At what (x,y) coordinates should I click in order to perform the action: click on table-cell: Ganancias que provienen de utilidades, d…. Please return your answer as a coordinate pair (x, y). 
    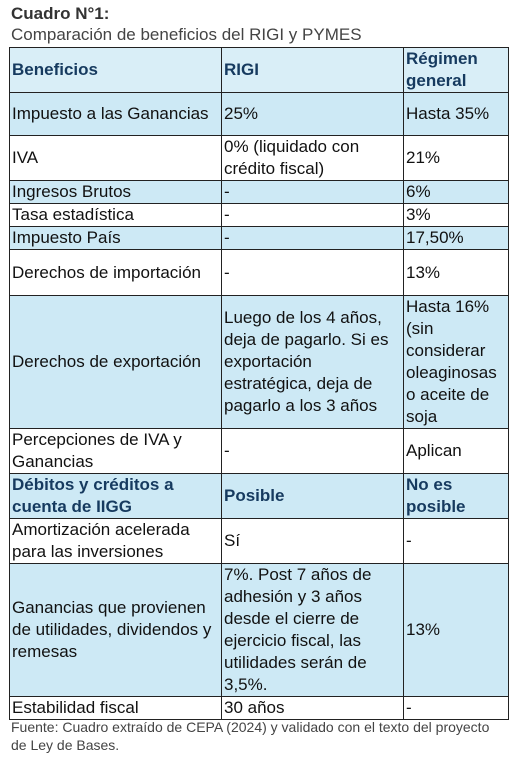
    Looking at the image, I should click on (115, 630).